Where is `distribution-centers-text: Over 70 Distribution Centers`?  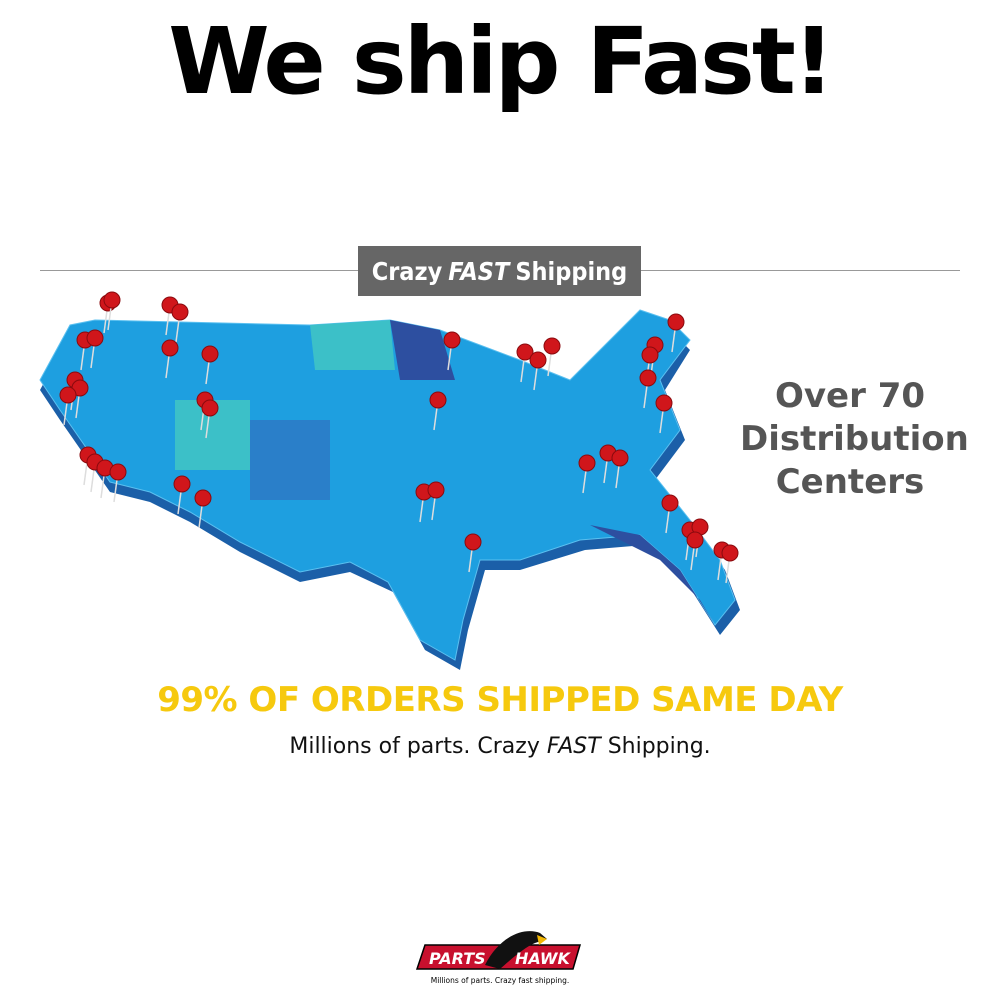 distribution-centers-text: Over 70 Distribution Centers is located at coordinates (854, 439).